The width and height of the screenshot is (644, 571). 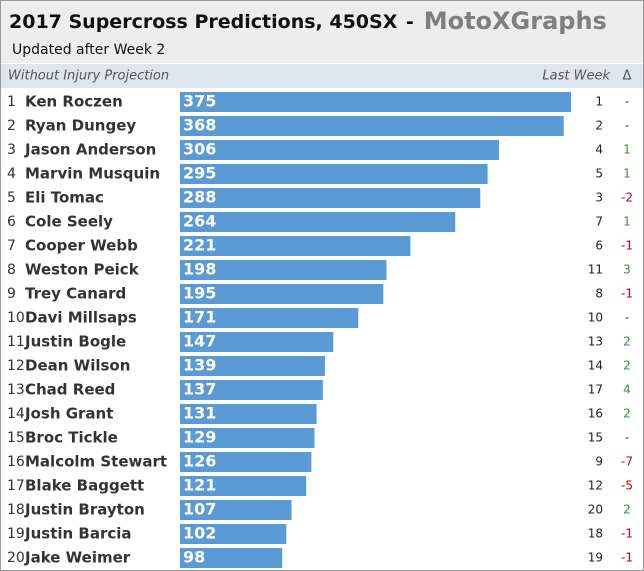 What do you see at coordinates (11, 102) in the screenshot?
I see `rank: 1` at bounding box center [11, 102].